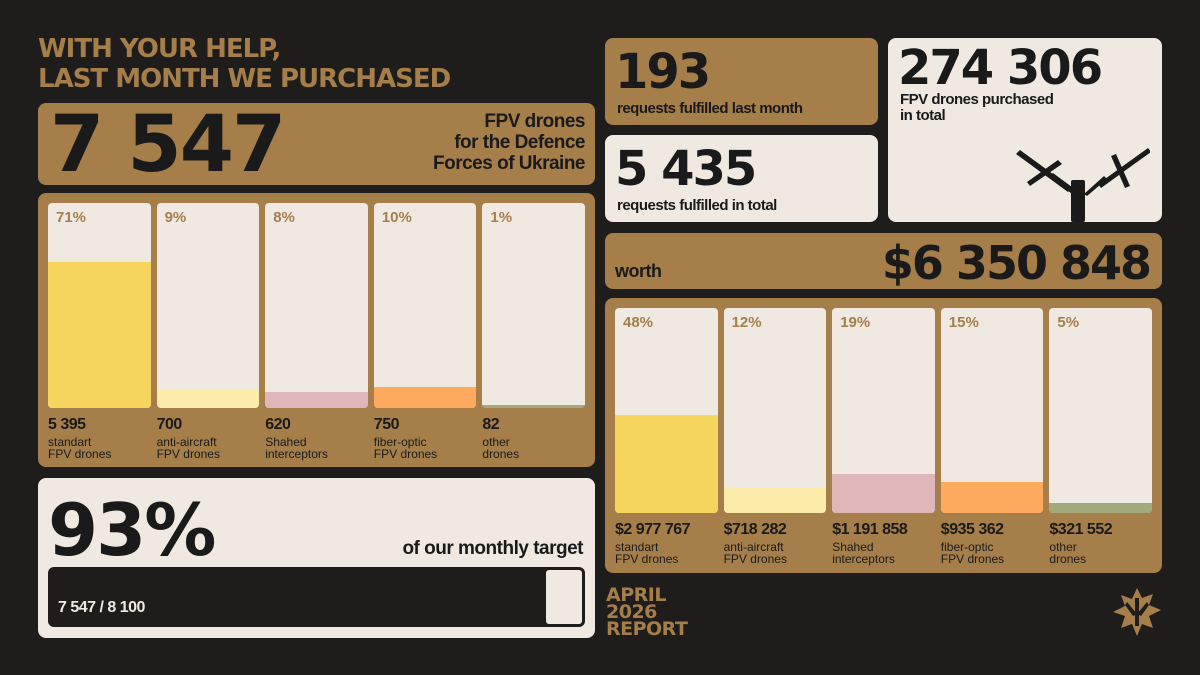 The image size is (1200, 675). I want to click on chart-0-bar-track: 8%, so click(316, 305).